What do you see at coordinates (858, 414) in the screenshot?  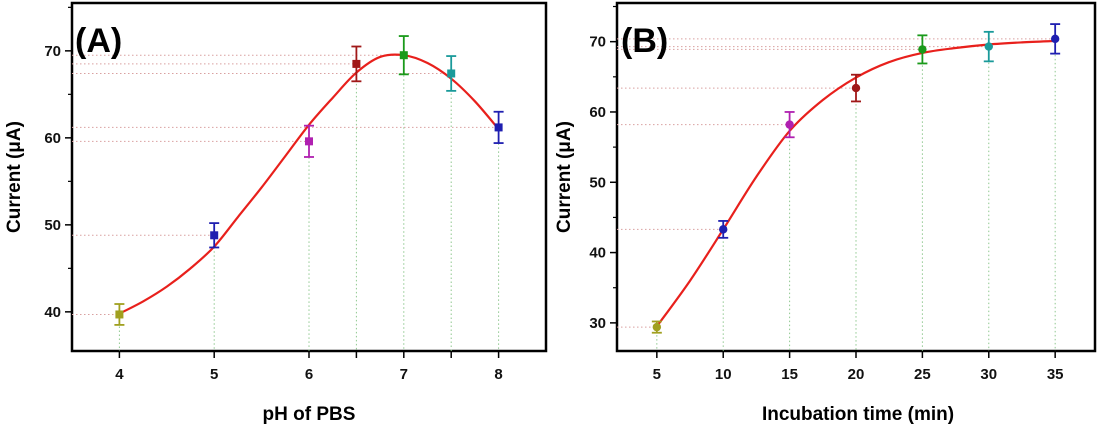 I see `panel-b-x-axis-title: Incubation time (min)` at bounding box center [858, 414].